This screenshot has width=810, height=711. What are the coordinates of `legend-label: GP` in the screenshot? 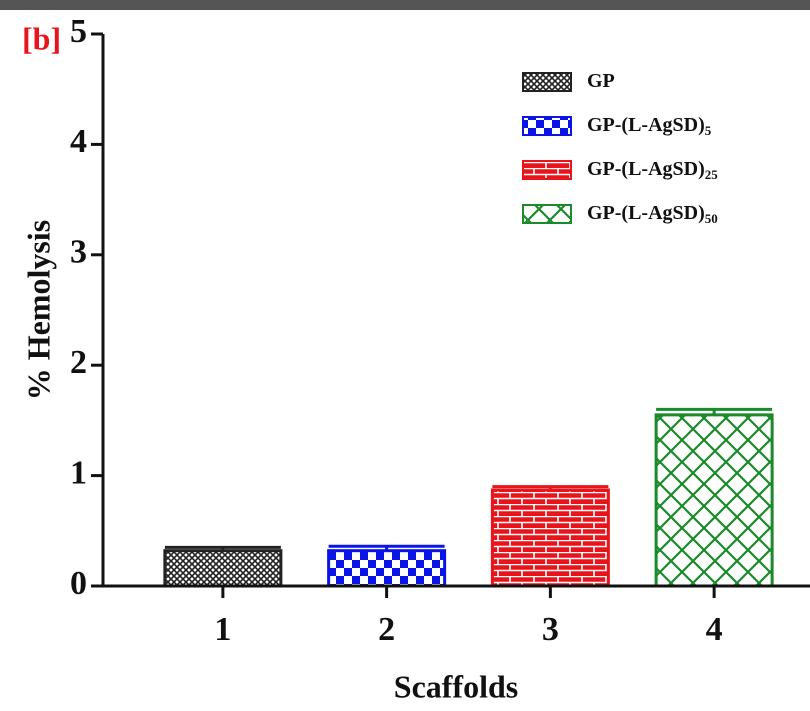 It's located at (601, 81).